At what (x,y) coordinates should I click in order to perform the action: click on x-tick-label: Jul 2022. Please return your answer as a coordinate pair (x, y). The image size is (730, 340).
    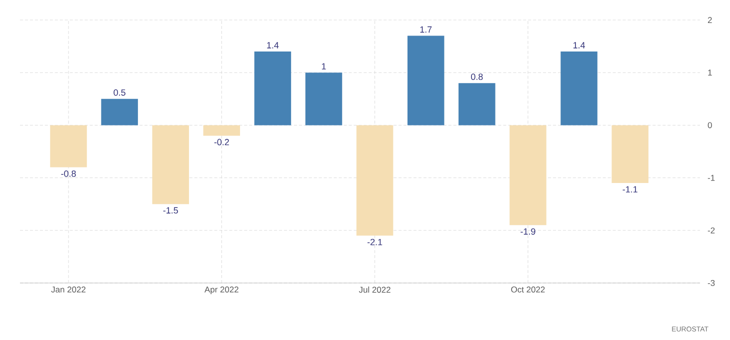
    Looking at the image, I should click on (374, 289).